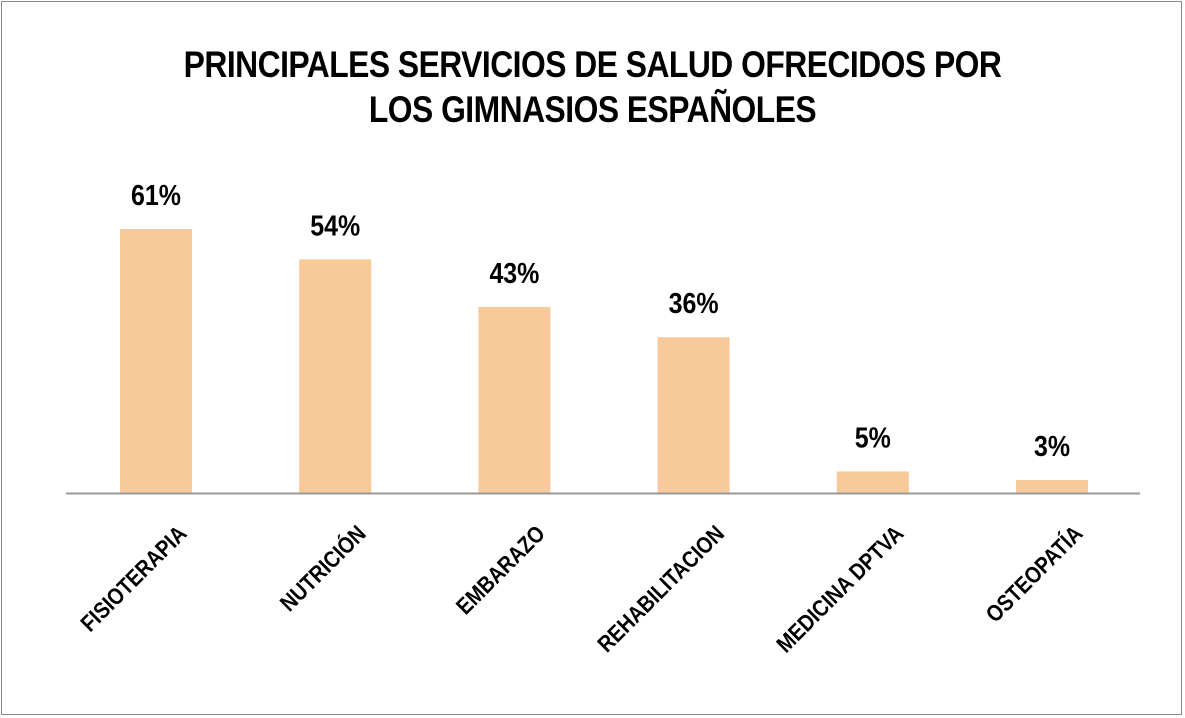 This screenshot has width=1185, height=718. I want to click on bar-rehabilitacion, so click(693, 415).